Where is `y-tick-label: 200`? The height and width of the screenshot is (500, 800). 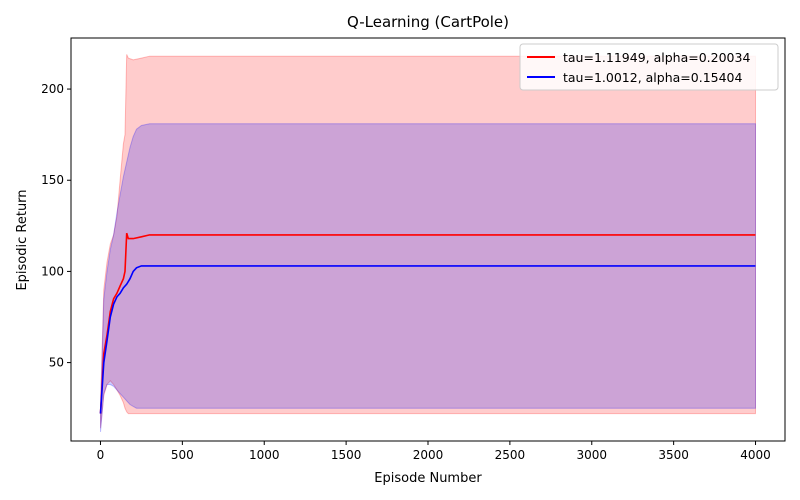
y-tick-label: 200 is located at coordinates (52, 89).